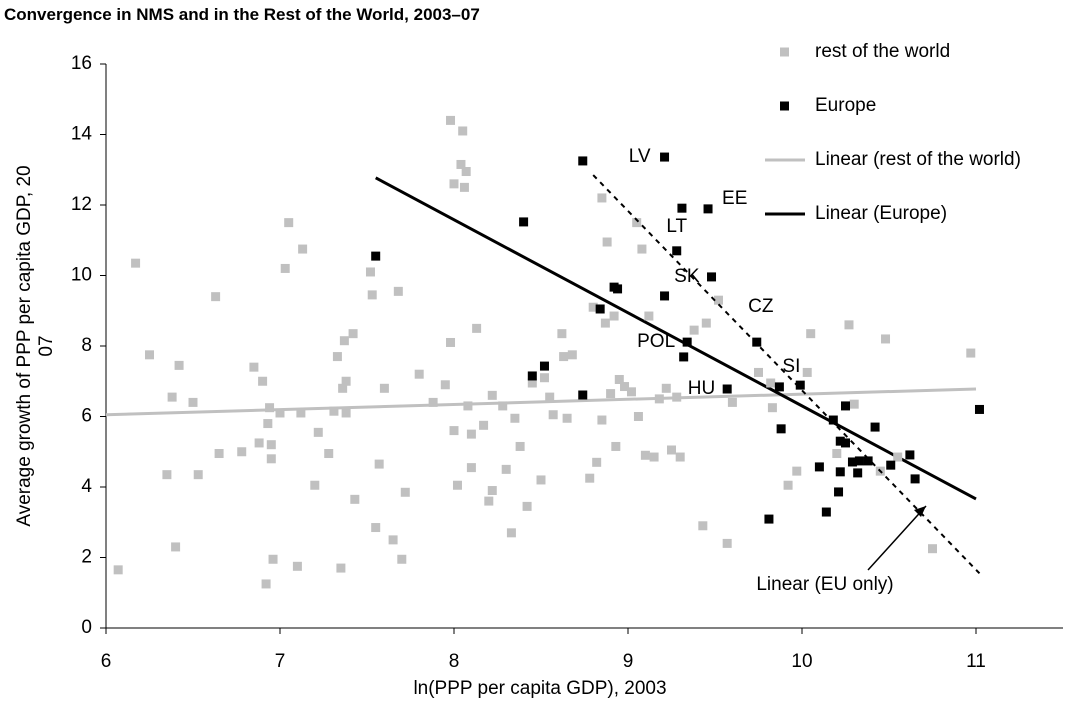 The width and height of the screenshot is (1076, 718). Describe the element at coordinates (106, 661) in the screenshot. I see `x-tick-label: 6` at that location.